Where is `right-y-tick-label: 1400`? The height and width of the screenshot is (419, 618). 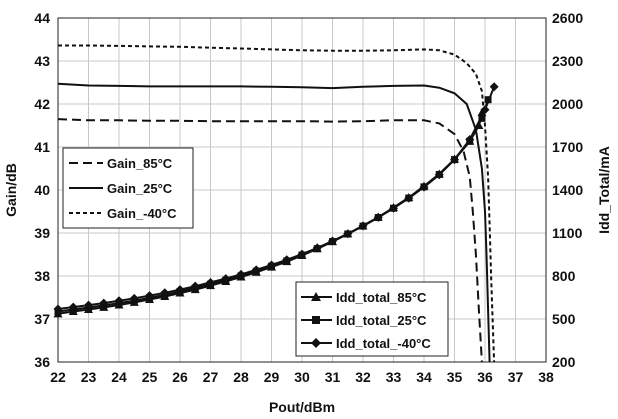 right-y-tick-label: 1400 is located at coordinates (567, 190).